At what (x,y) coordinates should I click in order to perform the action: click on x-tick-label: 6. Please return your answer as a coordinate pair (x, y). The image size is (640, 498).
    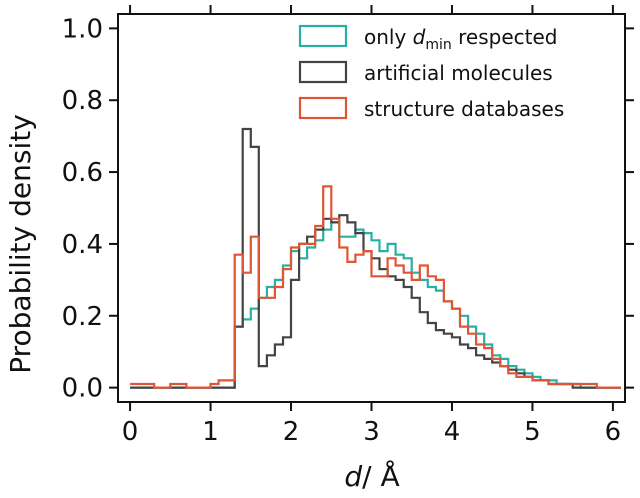
    Looking at the image, I should click on (613, 432).